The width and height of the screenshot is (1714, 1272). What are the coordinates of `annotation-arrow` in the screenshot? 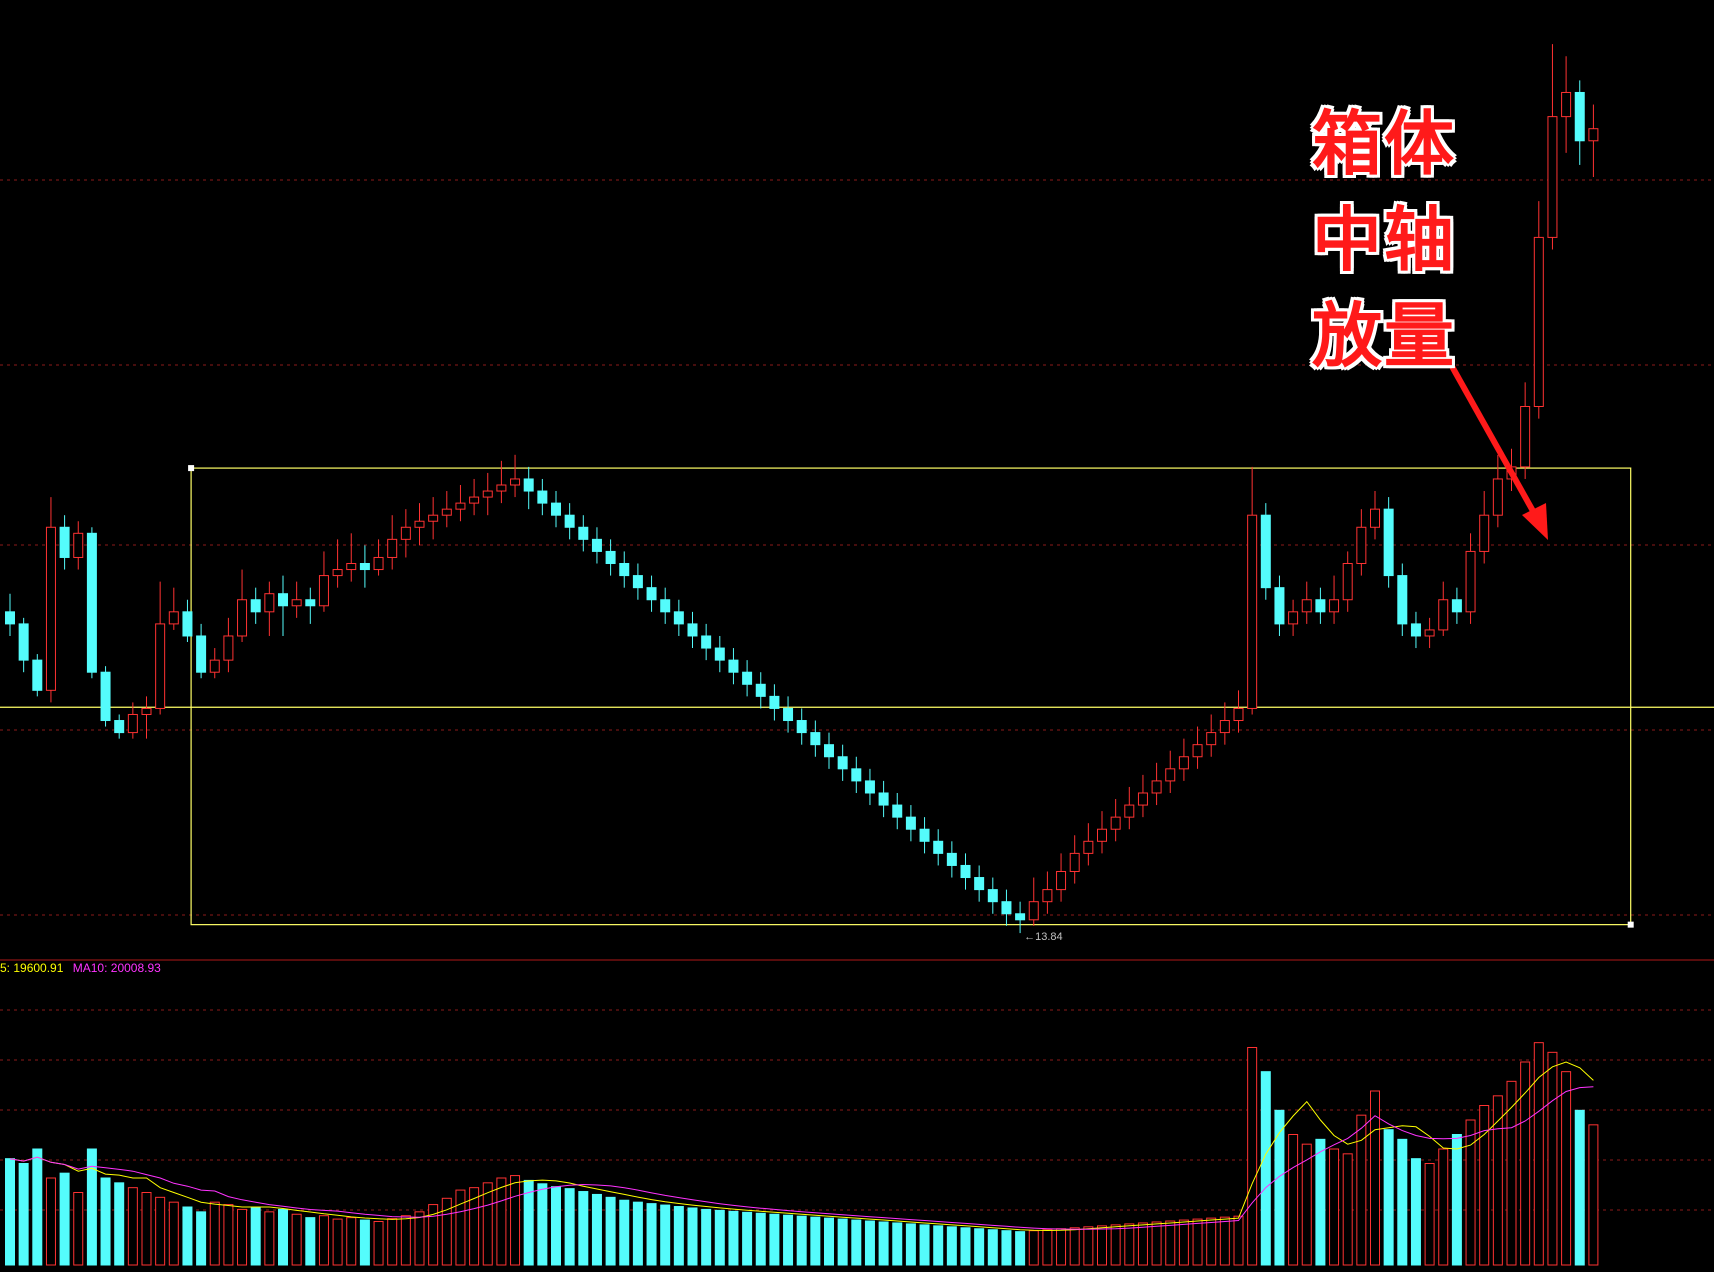 It's located at (1492, 441).